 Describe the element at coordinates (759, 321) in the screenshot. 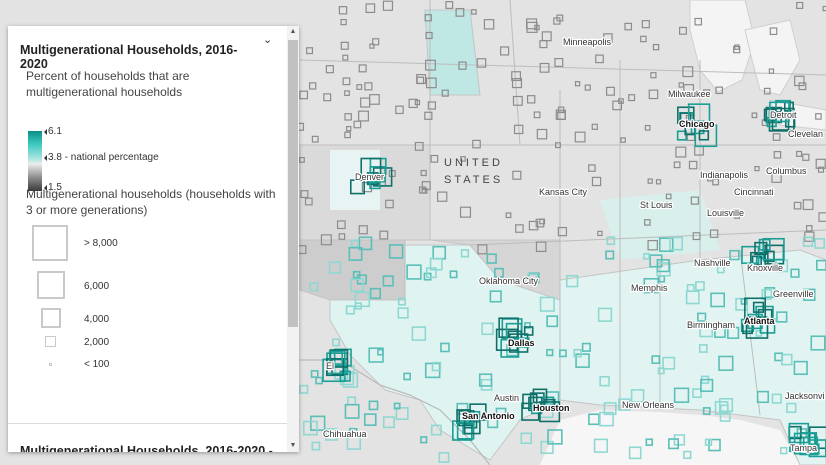

I see `city-atlanta: Atlanta` at that location.